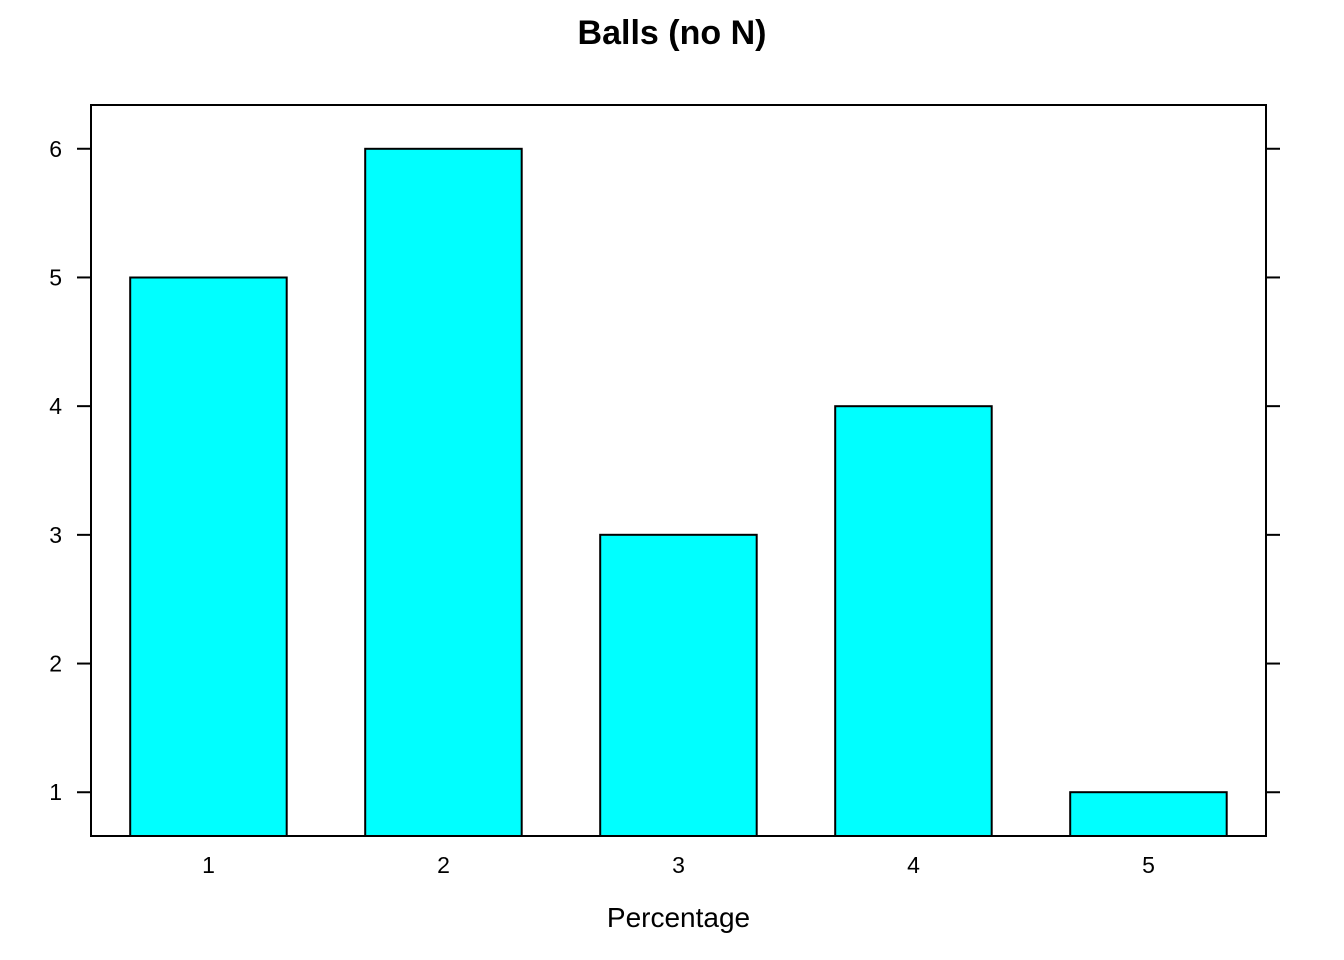 Image resolution: width=1344 pixels, height=960 pixels. What do you see at coordinates (55, 664) in the screenshot?
I see `y-tick-label-2: 2` at bounding box center [55, 664].